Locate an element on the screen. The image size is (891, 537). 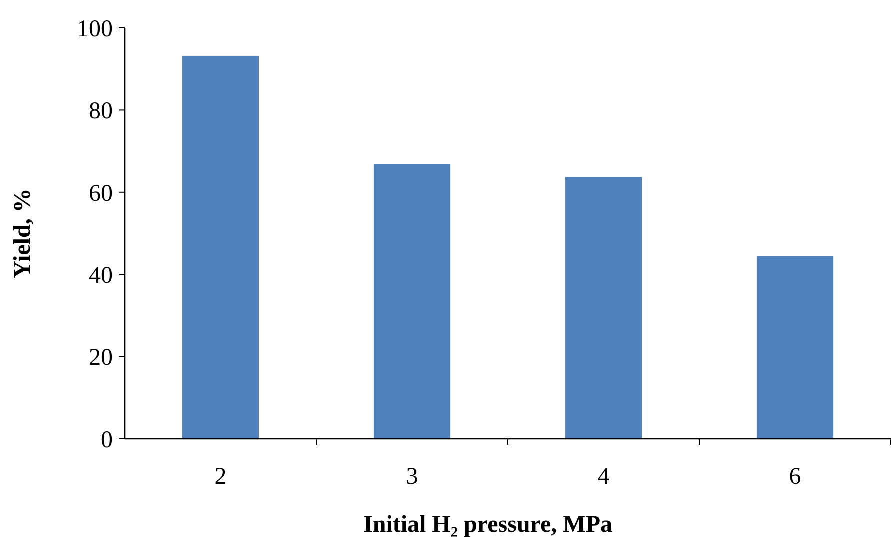
x-tick-label: 4 is located at coordinates (604, 477).